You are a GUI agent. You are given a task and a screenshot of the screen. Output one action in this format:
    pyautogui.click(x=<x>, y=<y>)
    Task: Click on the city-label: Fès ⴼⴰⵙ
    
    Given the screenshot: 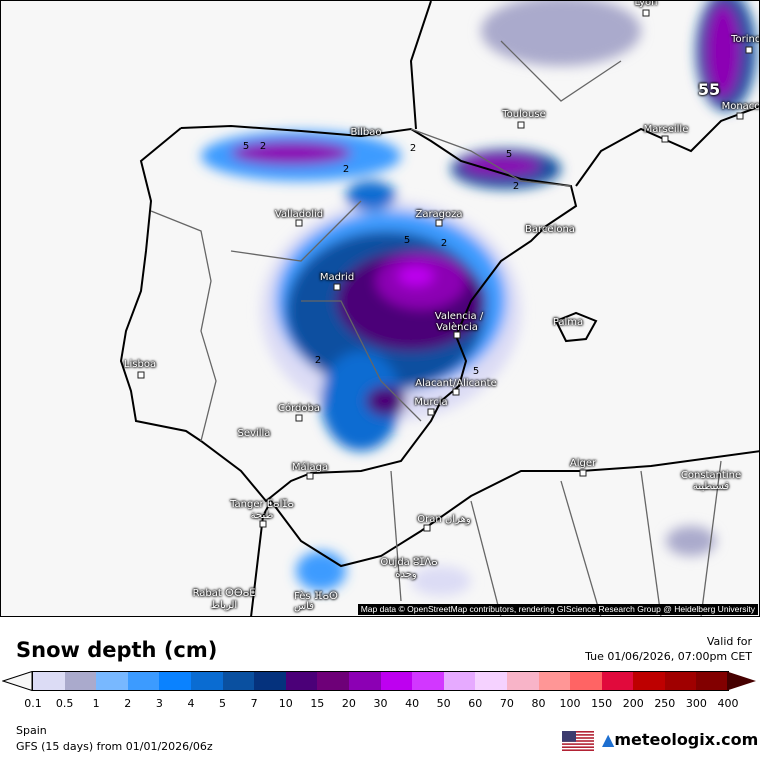 What is the action you would take?
    pyautogui.click(x=316, y=596)
    